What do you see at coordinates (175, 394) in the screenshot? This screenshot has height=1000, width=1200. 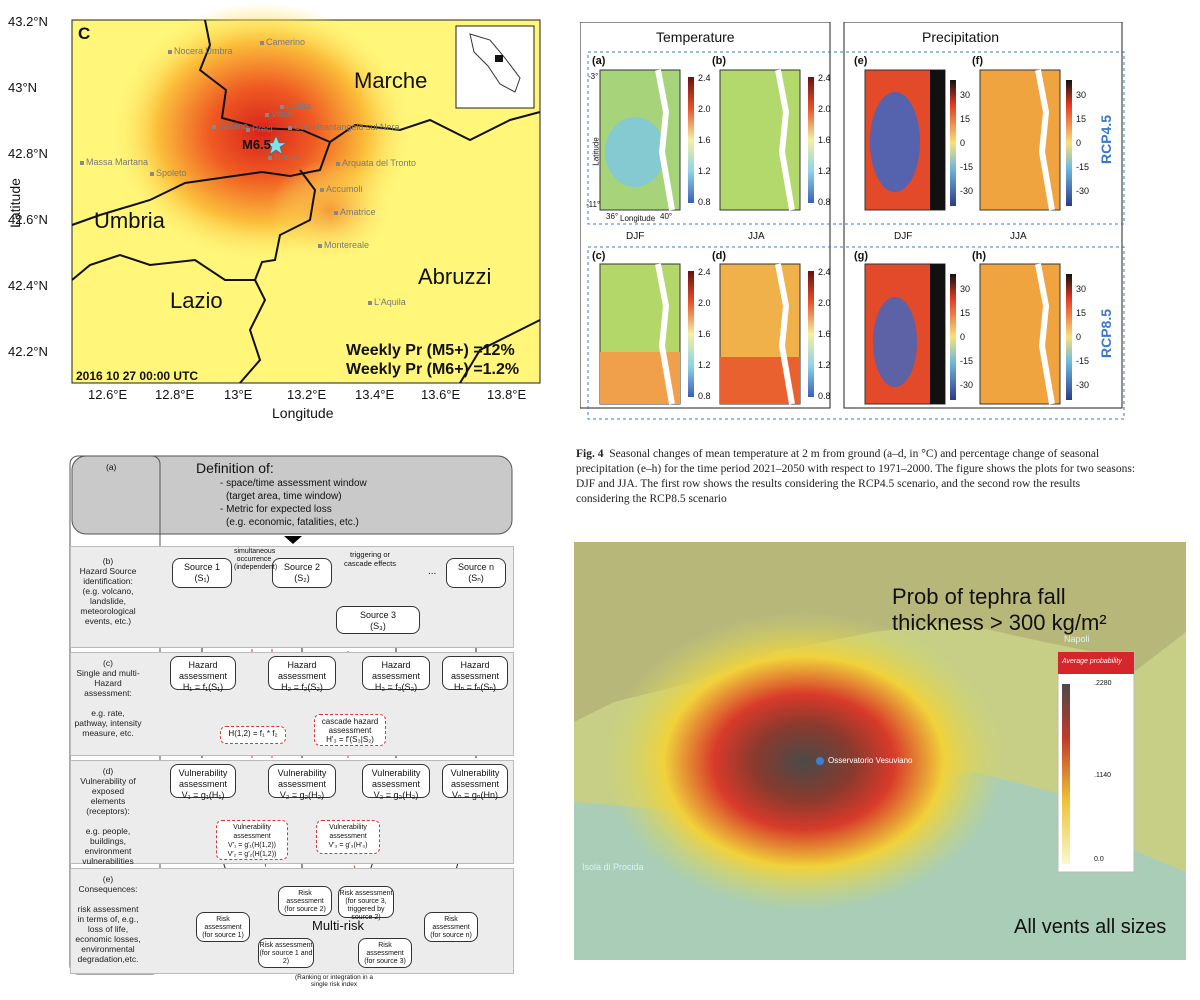 I see `x-tick: 12.8°E` at bounding box center [175, 394].